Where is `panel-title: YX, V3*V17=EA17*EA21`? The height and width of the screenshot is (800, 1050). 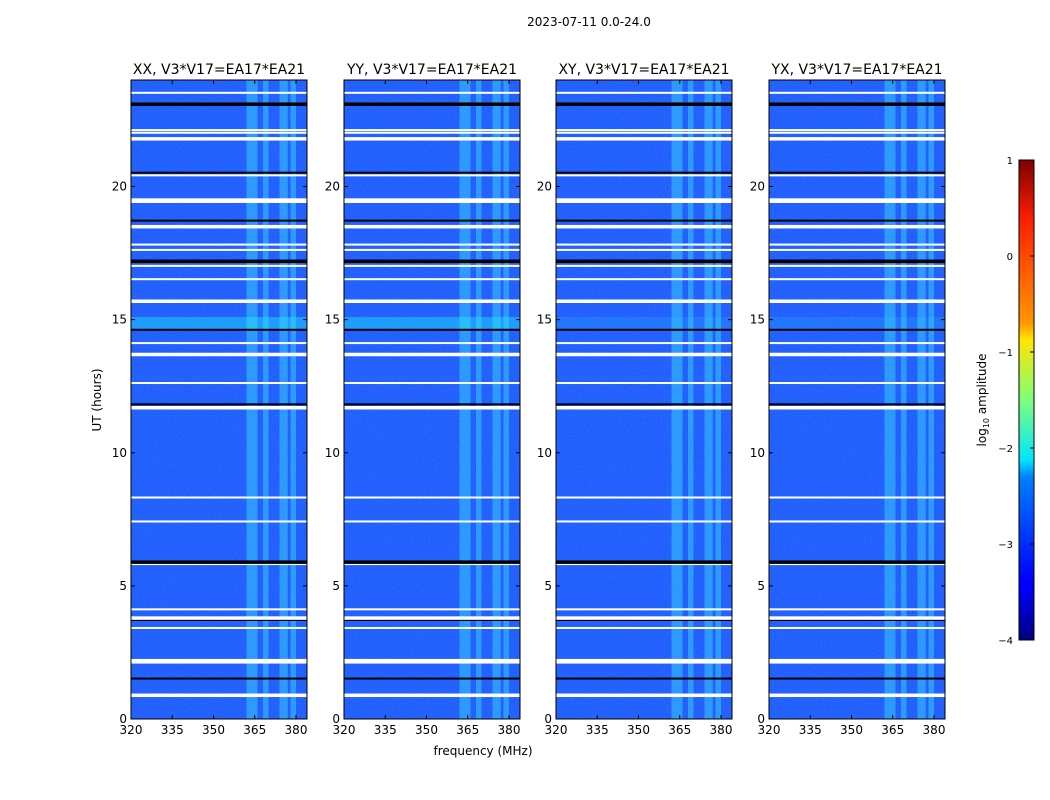
panel-title: YX, V3*V17=EA17*EA21 is located at coordinates (856, 70).